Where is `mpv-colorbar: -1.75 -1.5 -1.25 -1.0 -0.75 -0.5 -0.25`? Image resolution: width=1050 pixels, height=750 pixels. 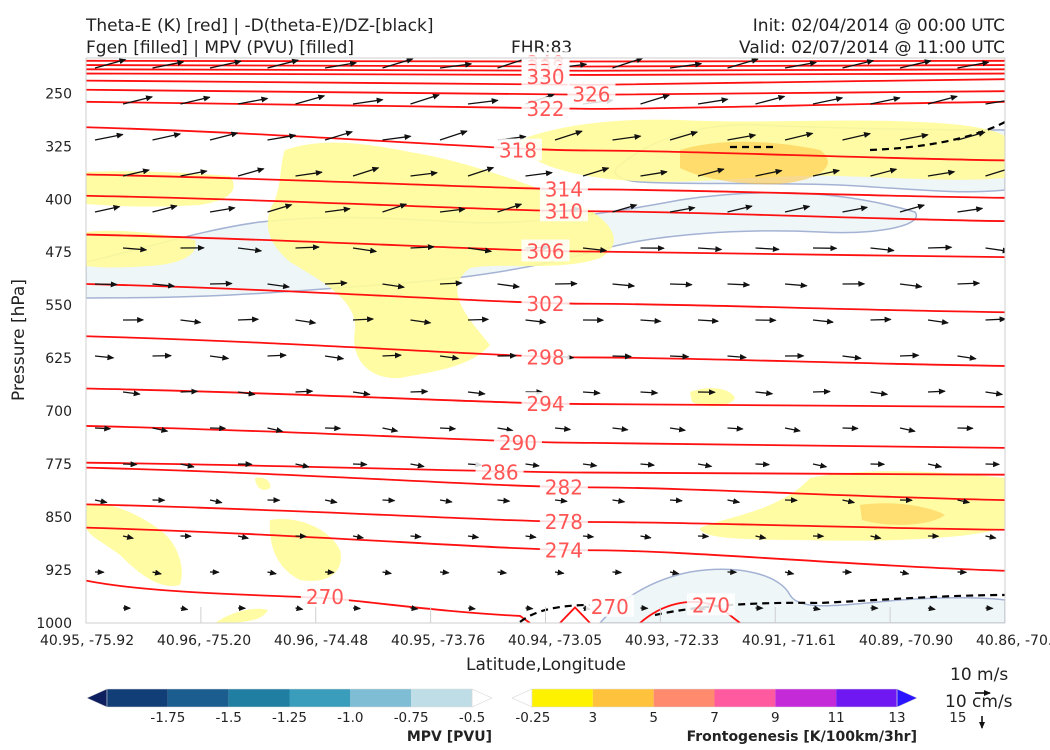 mpv-colorbar: -1.75 -1.5 -1.25 -1.0 -0.75 -0.5 -0.25 is located at coordinates (318, 707).